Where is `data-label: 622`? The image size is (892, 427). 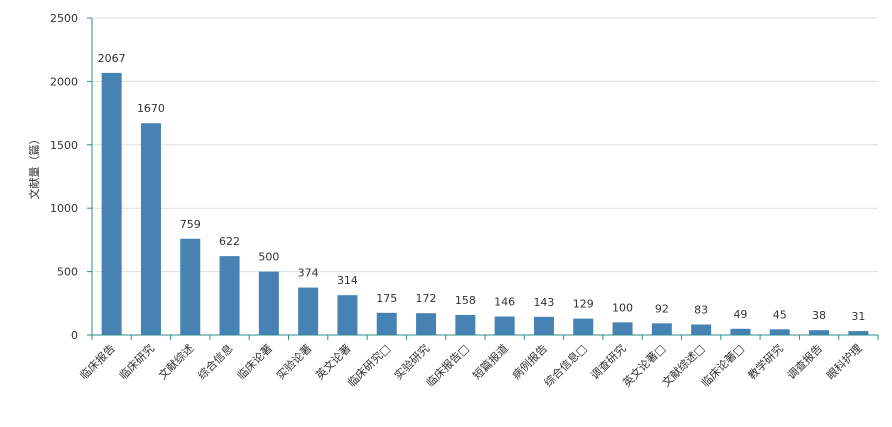 data-label: 622 is located at coordinates (229, 241).